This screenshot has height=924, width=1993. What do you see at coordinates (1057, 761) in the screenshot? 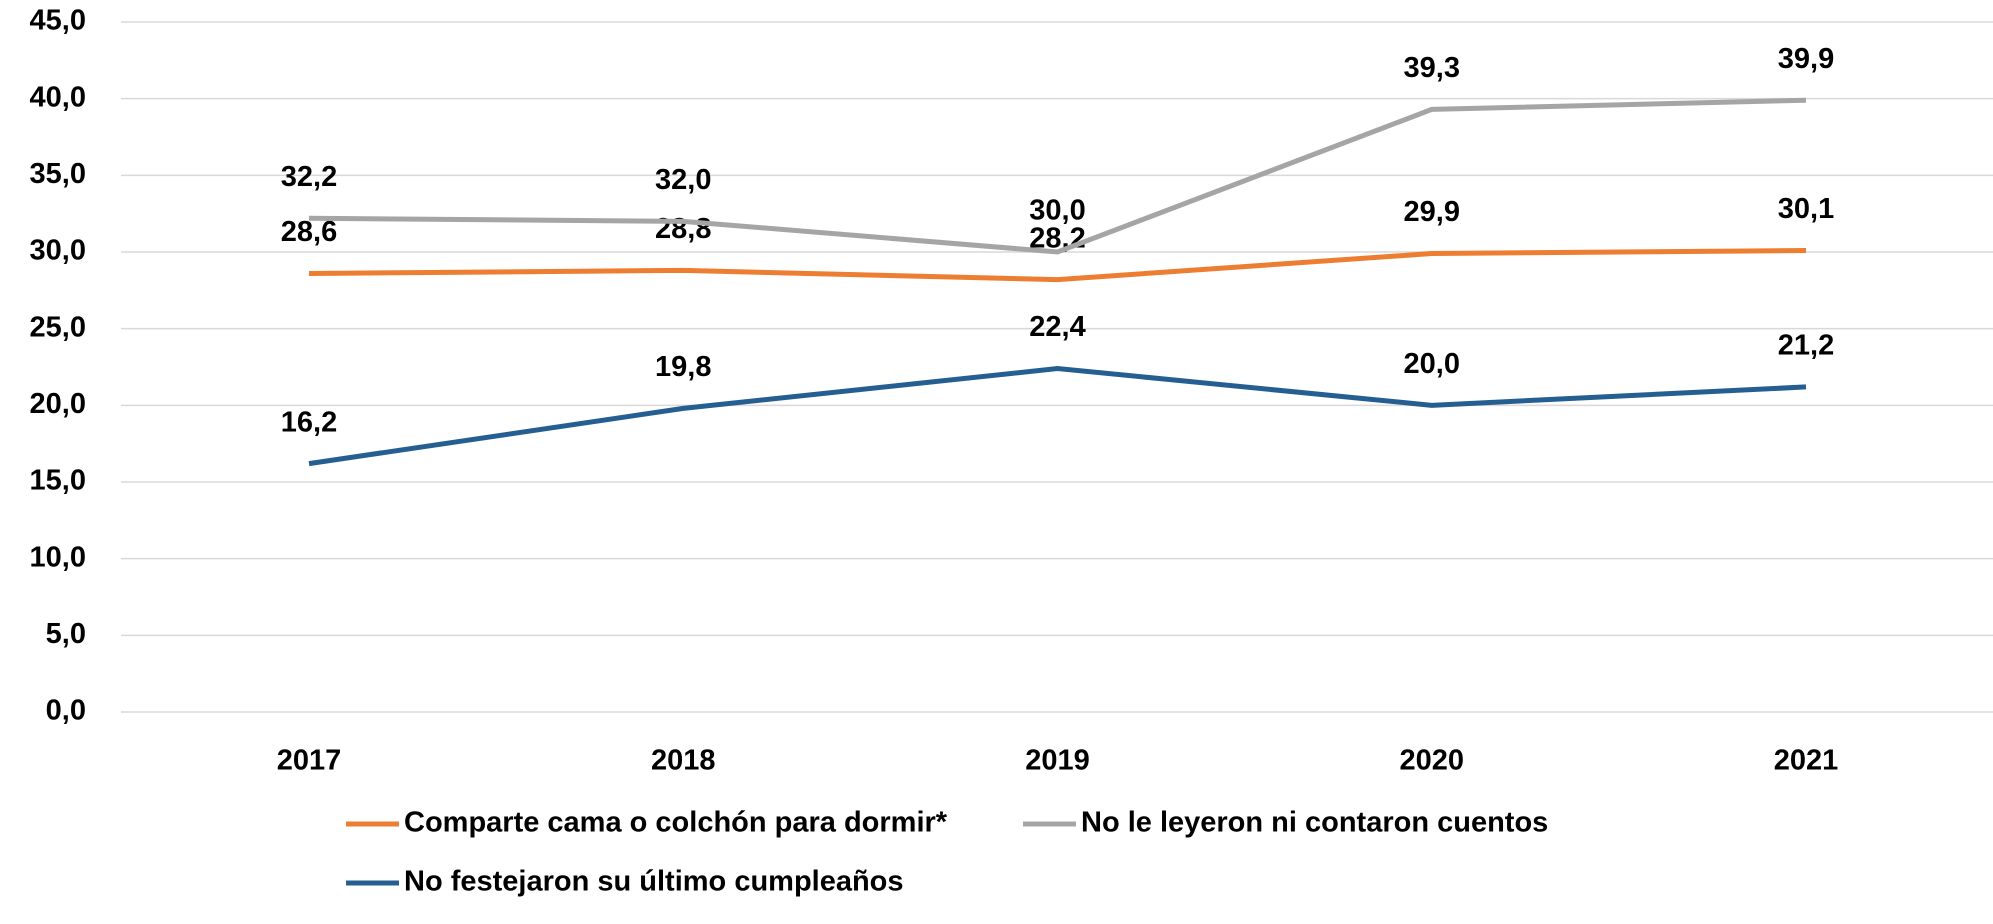
I see `x-tick-label: 2019` at bounding box center [1057, 761].